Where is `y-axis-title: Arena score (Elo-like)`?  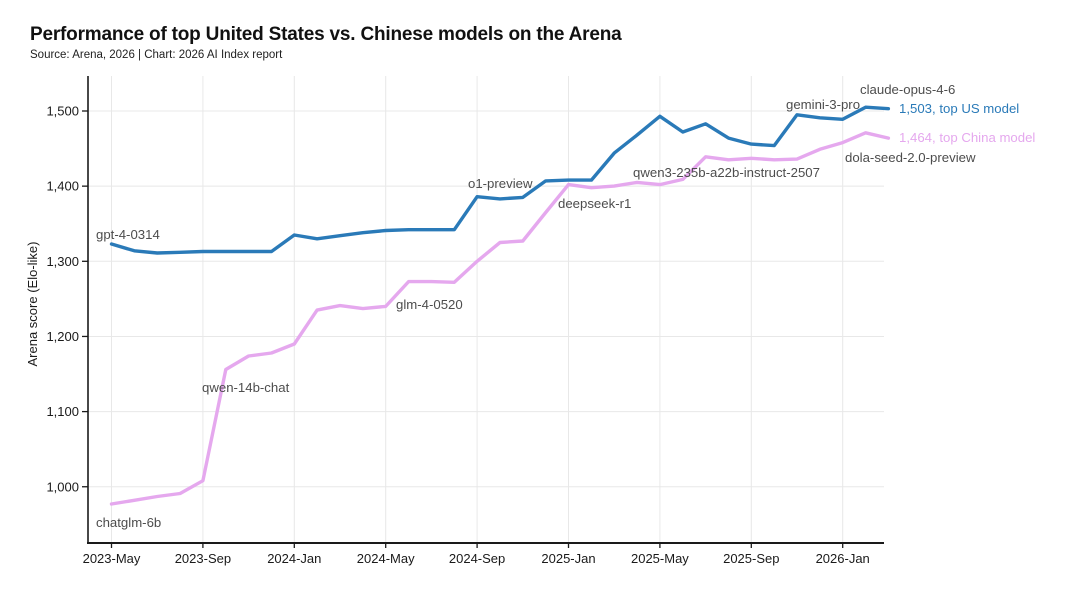 y-axis-title: Arena score (Elo-like) is located at coordinates (32, 304).